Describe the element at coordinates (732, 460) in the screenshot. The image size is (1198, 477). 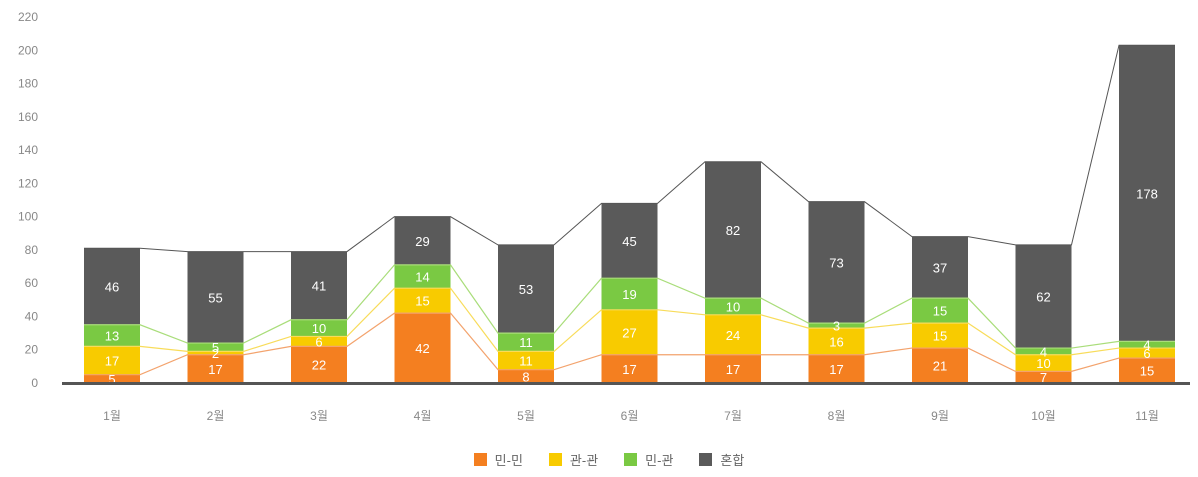
I see `legend-label-series-3: 혼합` at that location.